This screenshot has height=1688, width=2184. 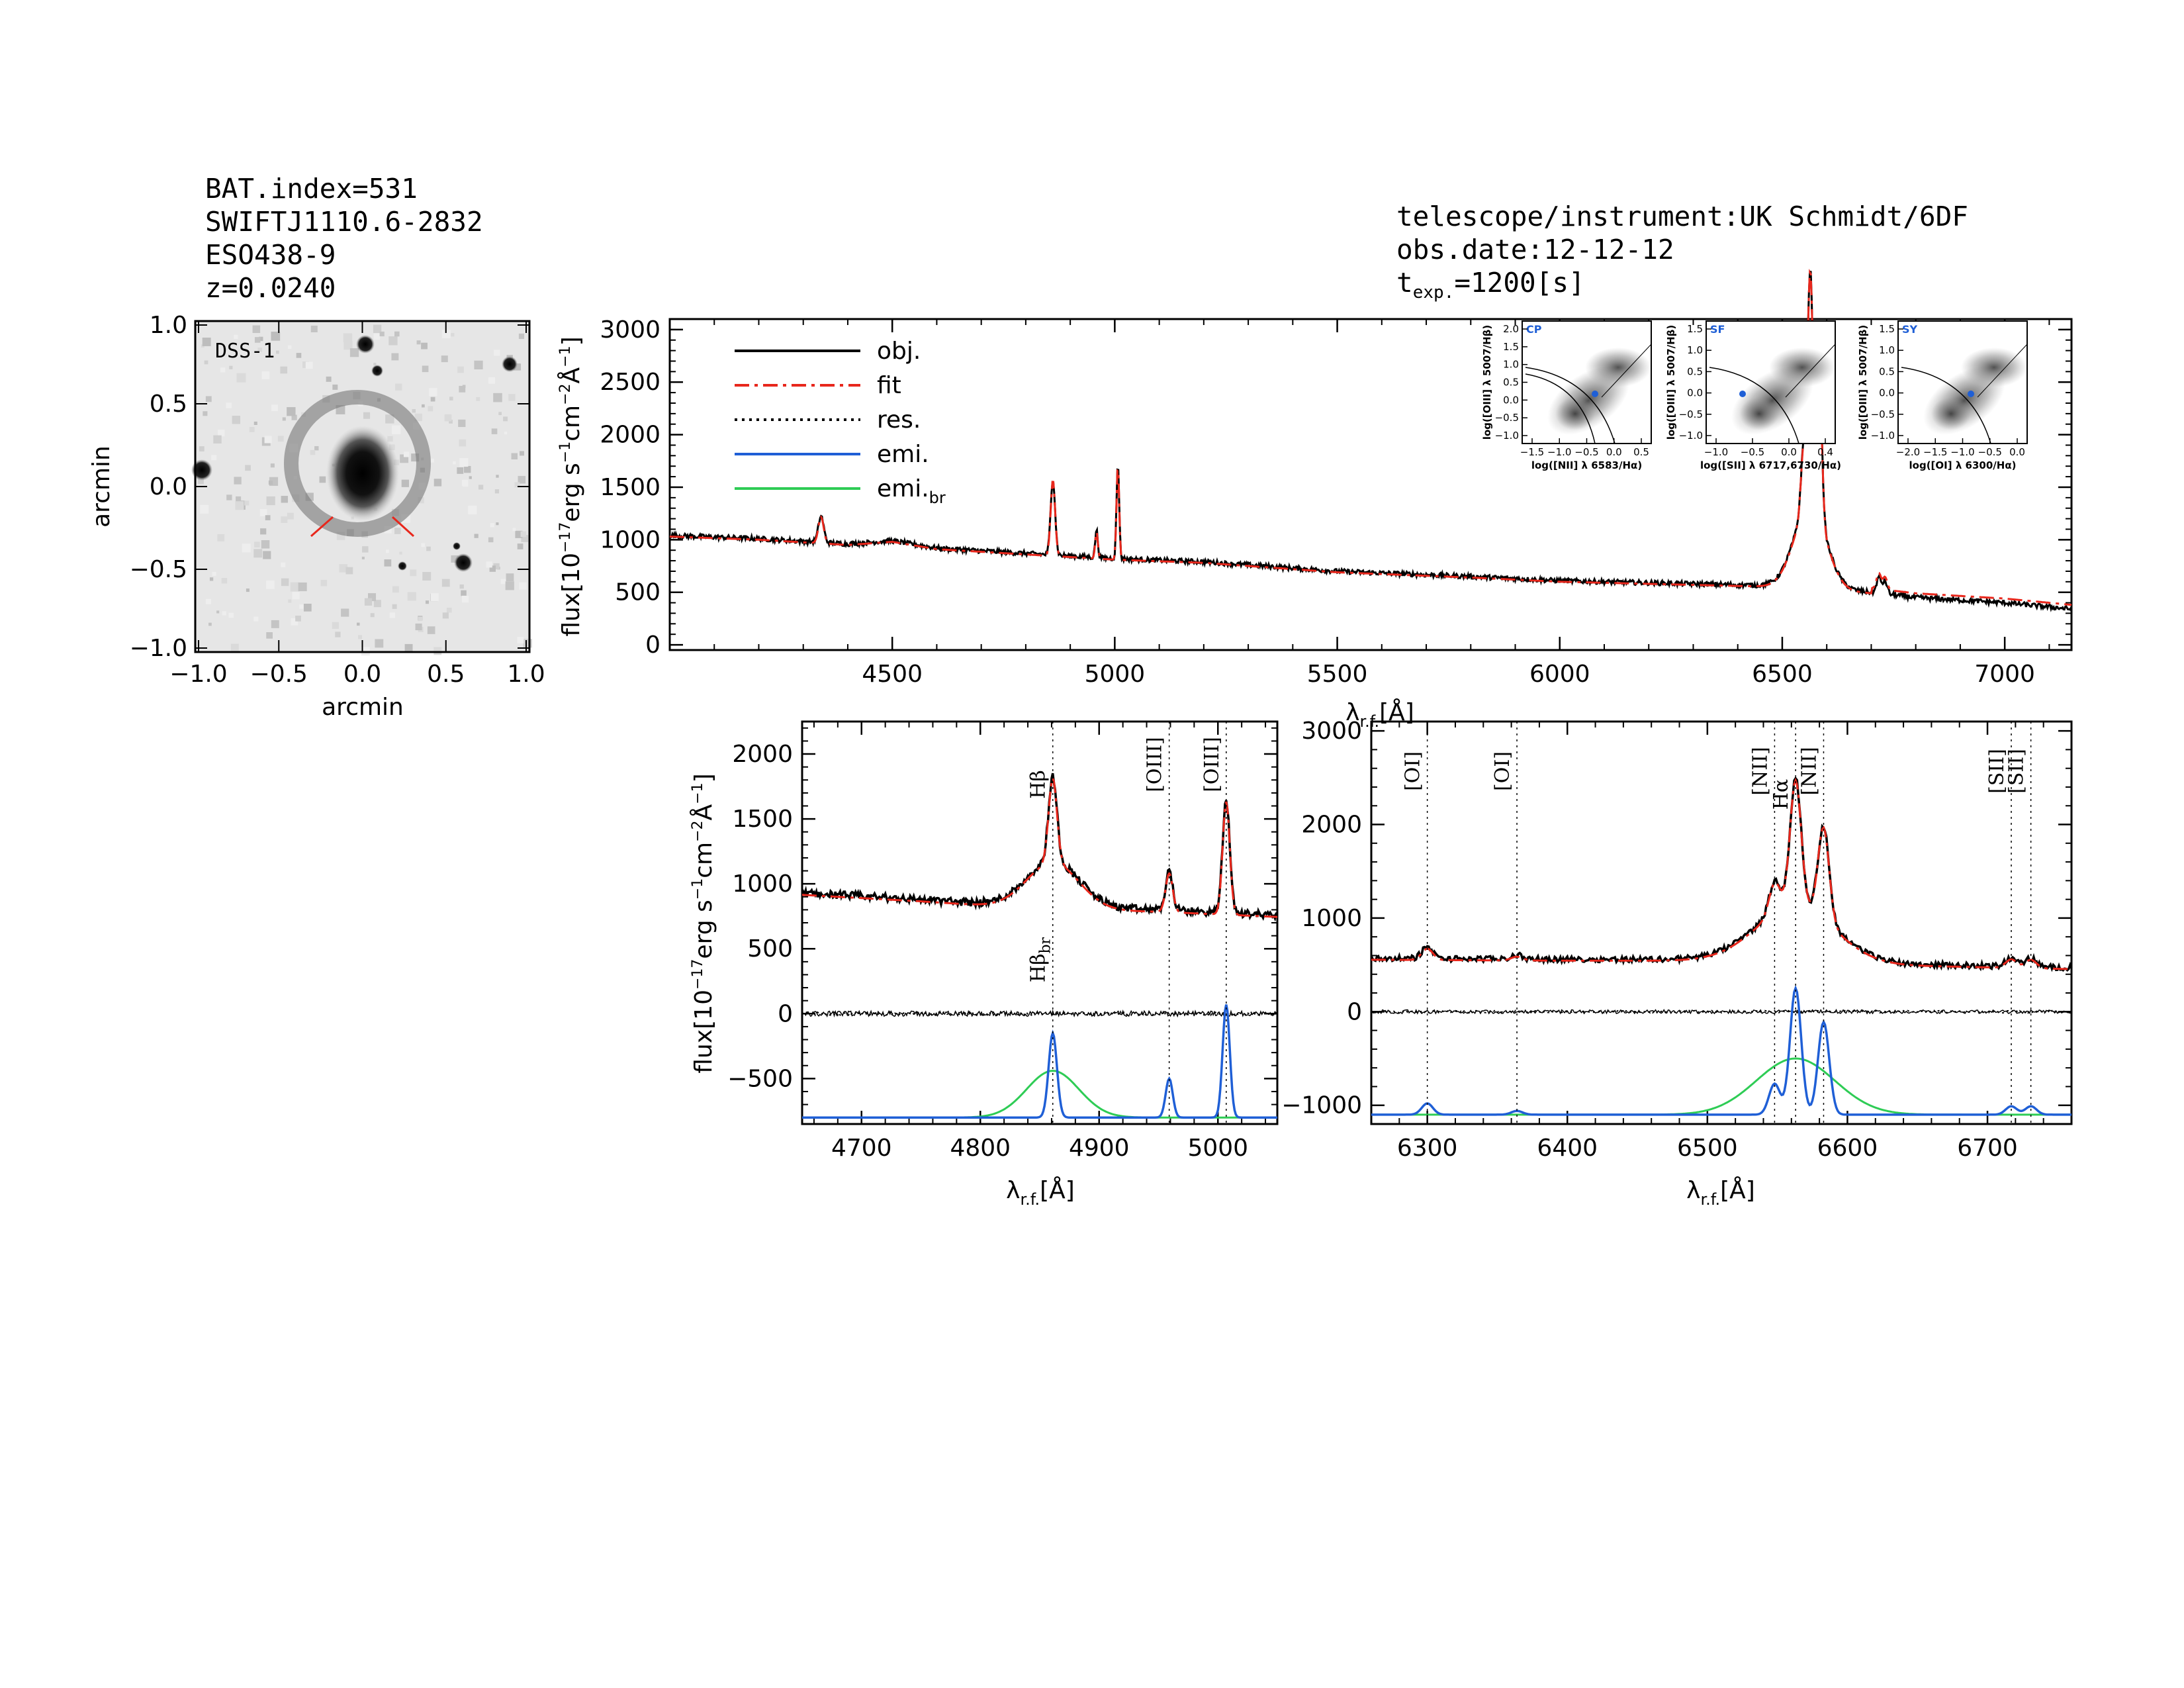 What do you see at coordinates (653, 645) in the screenshot?
I see `y-tick-label: 0` at bounding box center [653, 645].